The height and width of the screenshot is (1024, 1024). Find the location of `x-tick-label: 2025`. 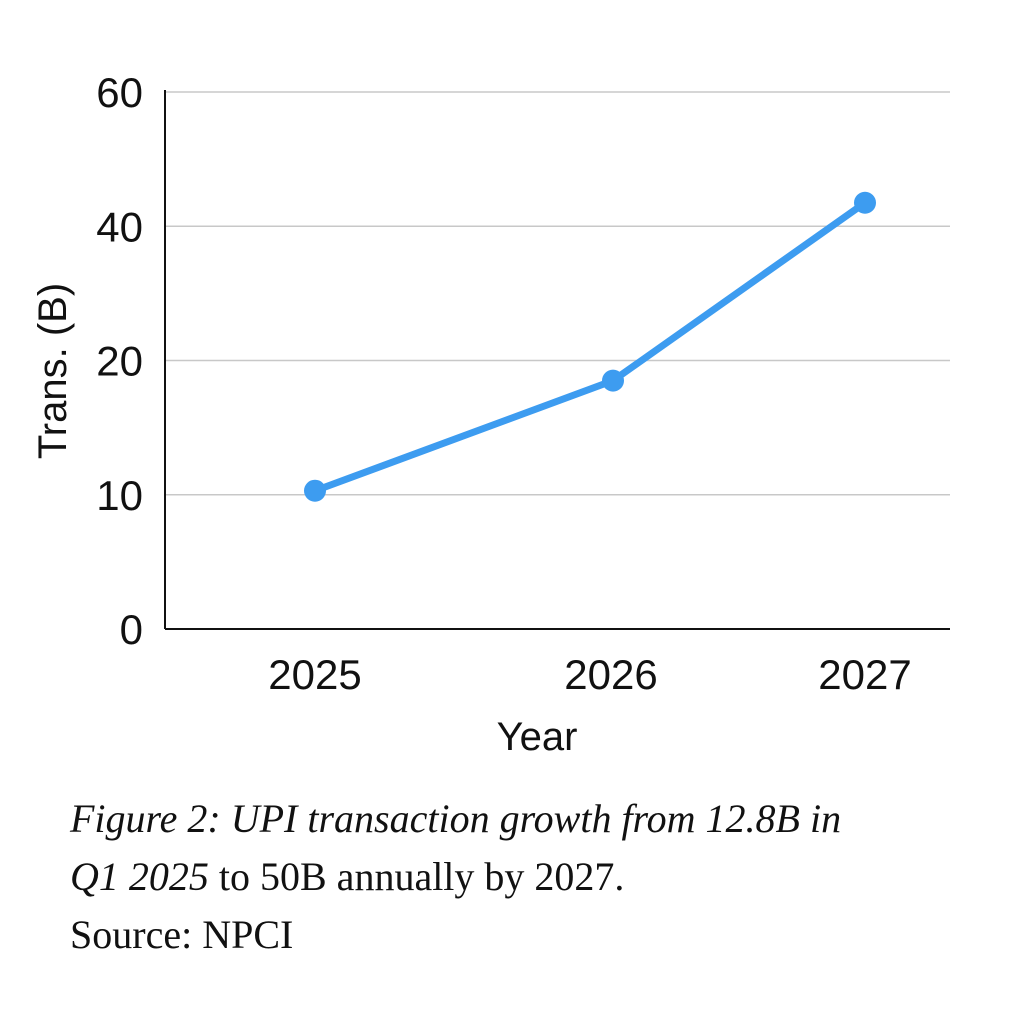

x-tick-label: 2025 is located at coordinates (314, 674).